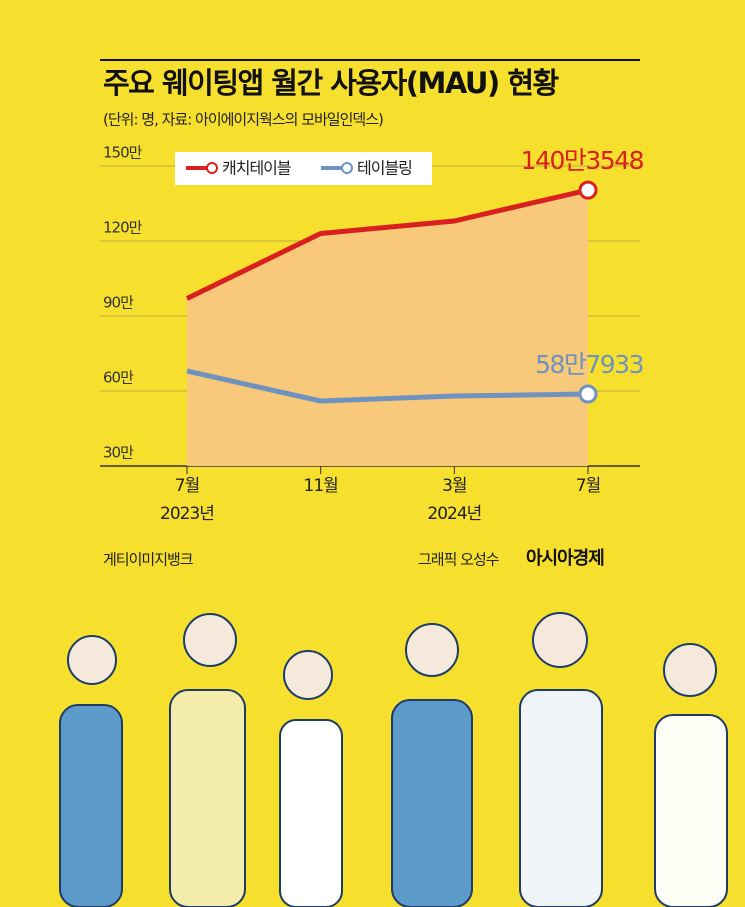 The height and width of the screenshot is (907, 745). I want to click on x-tick-label: 11월, so click(321, 486).